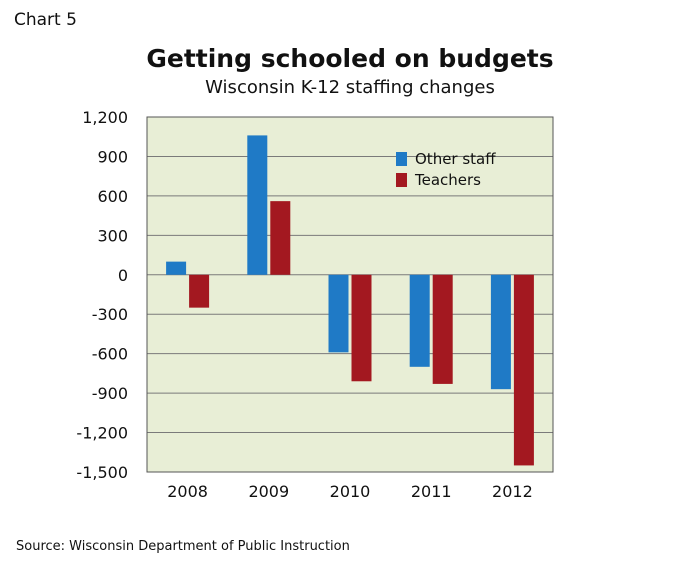 The image size is (700, 565). I want to click on y-tick-label: 900, so click(112, 156).